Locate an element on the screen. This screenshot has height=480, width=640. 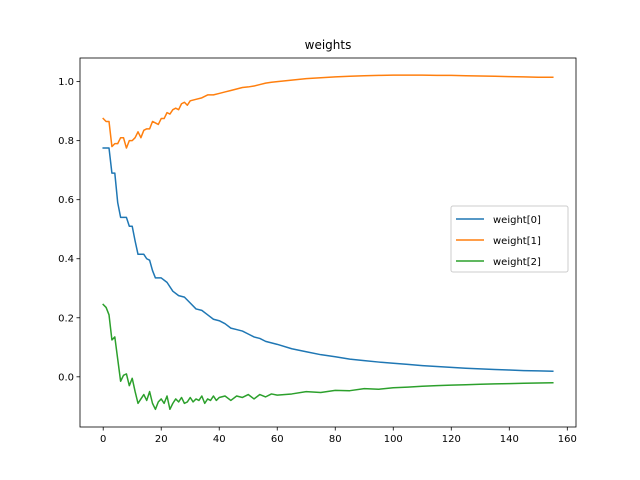
x-tick-label: 40 is located at coordinates (219, 439).